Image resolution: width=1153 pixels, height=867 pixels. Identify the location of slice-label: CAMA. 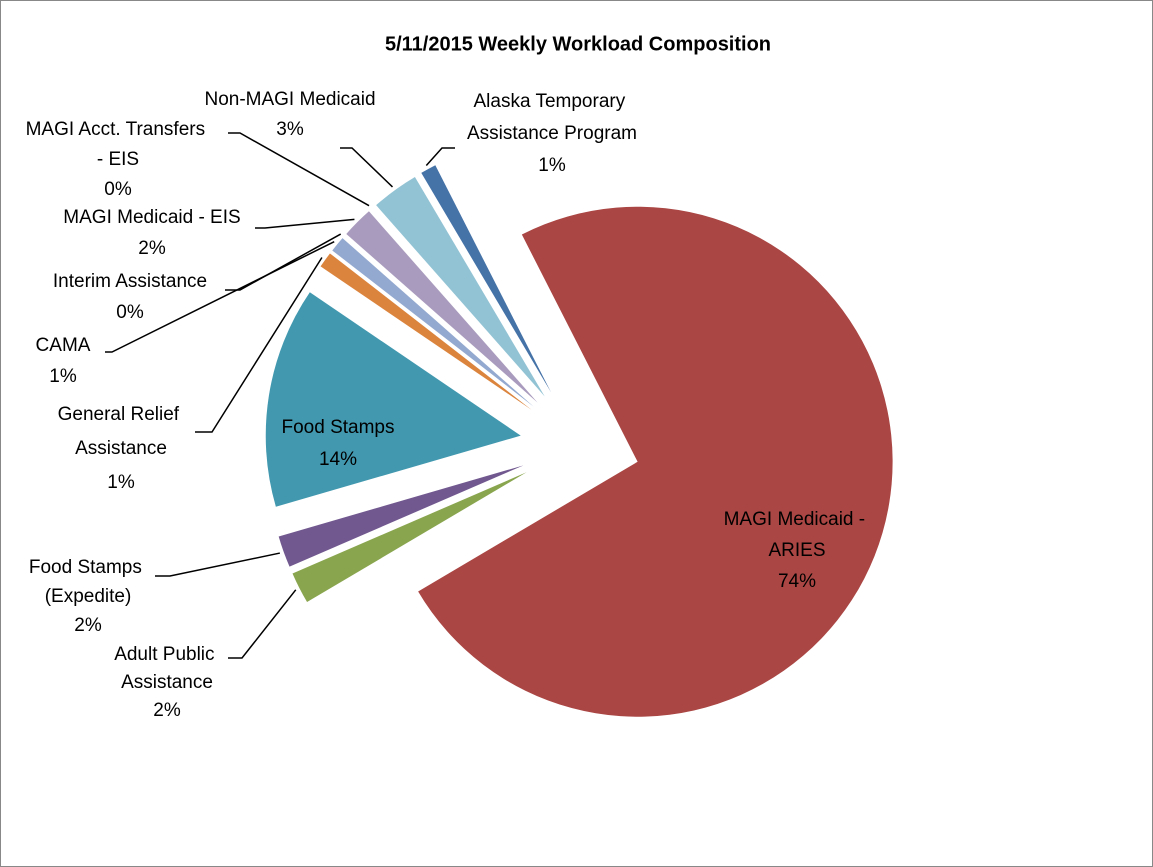
(63, 345).